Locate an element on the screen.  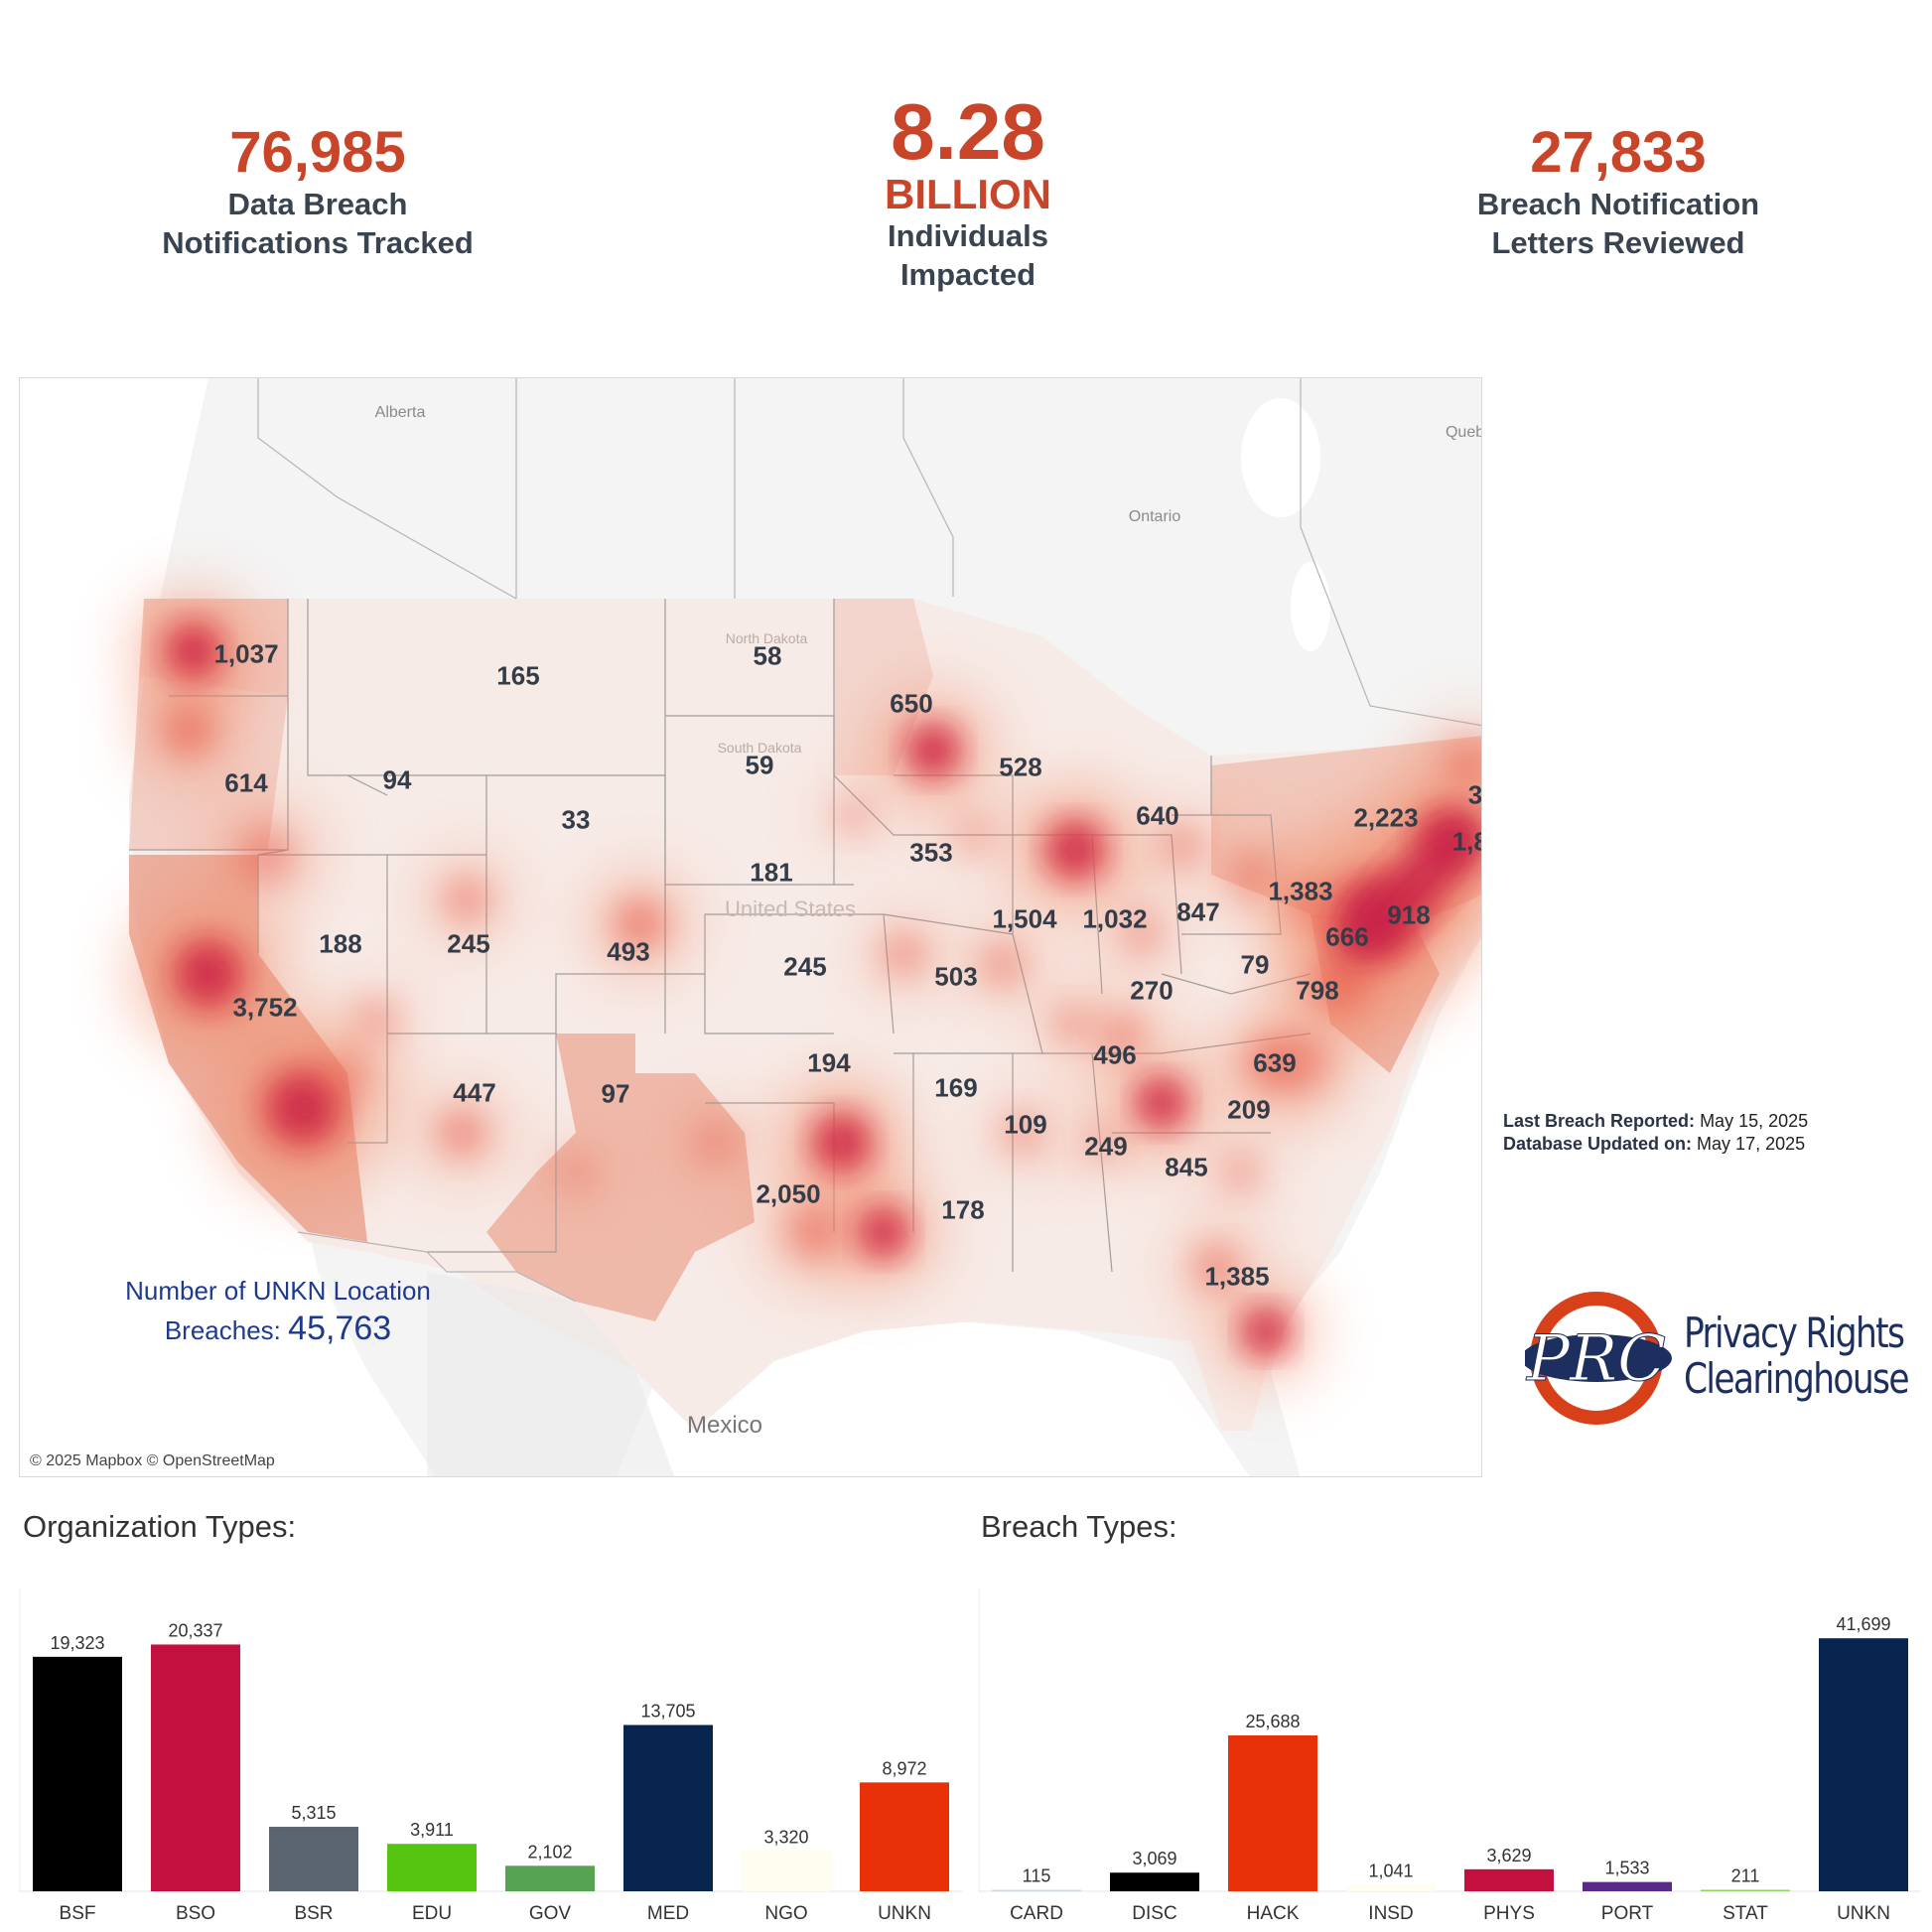
unkn-label-2-line: Breaches: 45,763 is located at coordinates (278, 1329).